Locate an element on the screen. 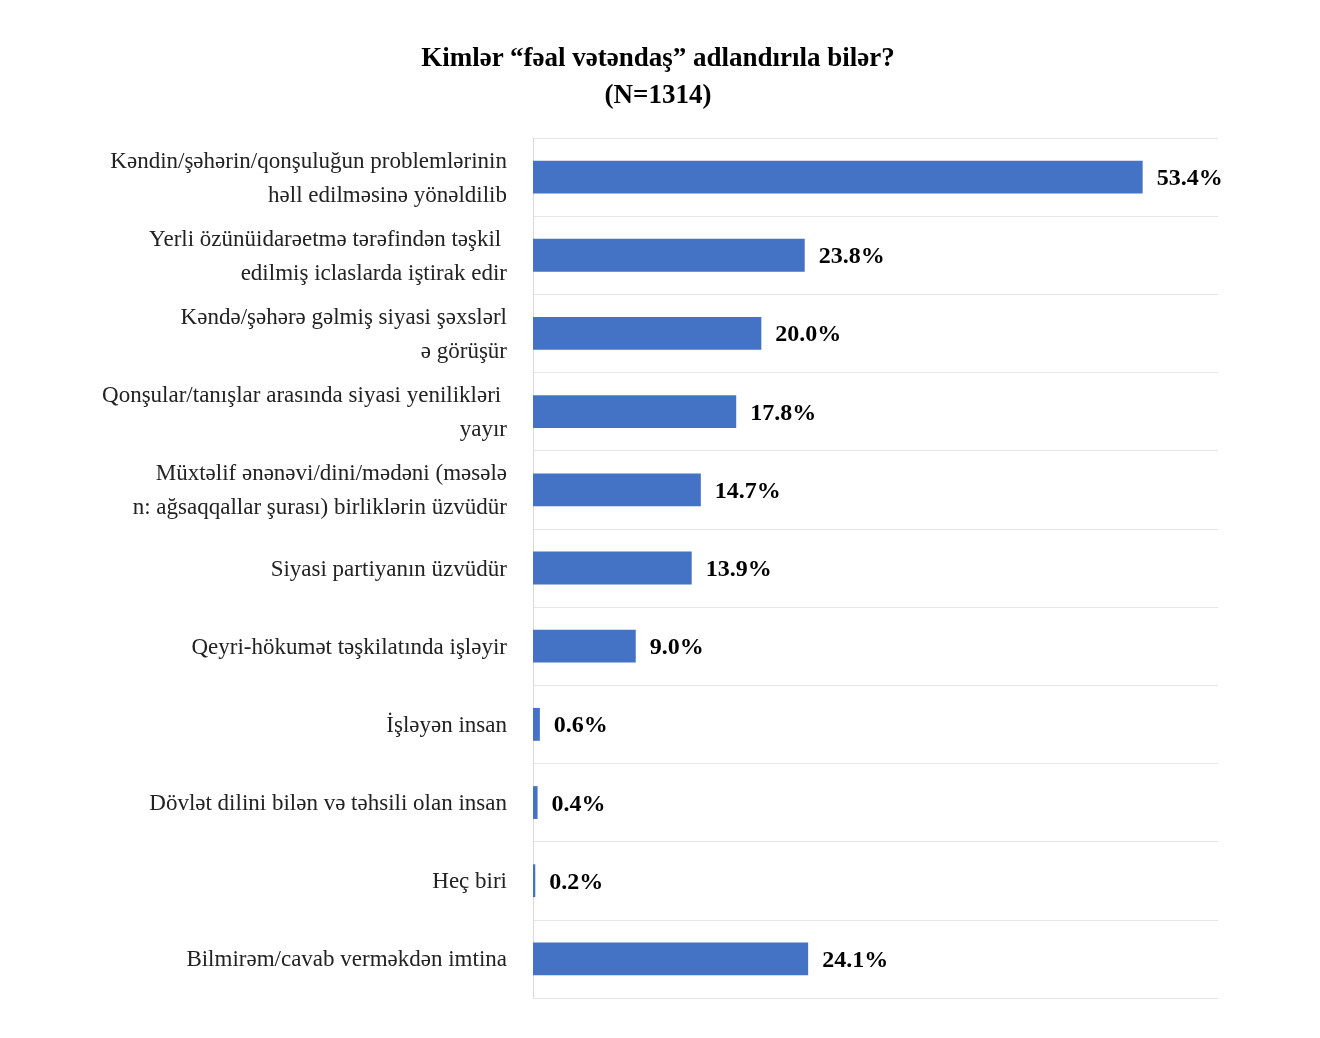 This screenshot has width=1320, height=1038. data-label: 24.1% is located at coordinates (855, 958).